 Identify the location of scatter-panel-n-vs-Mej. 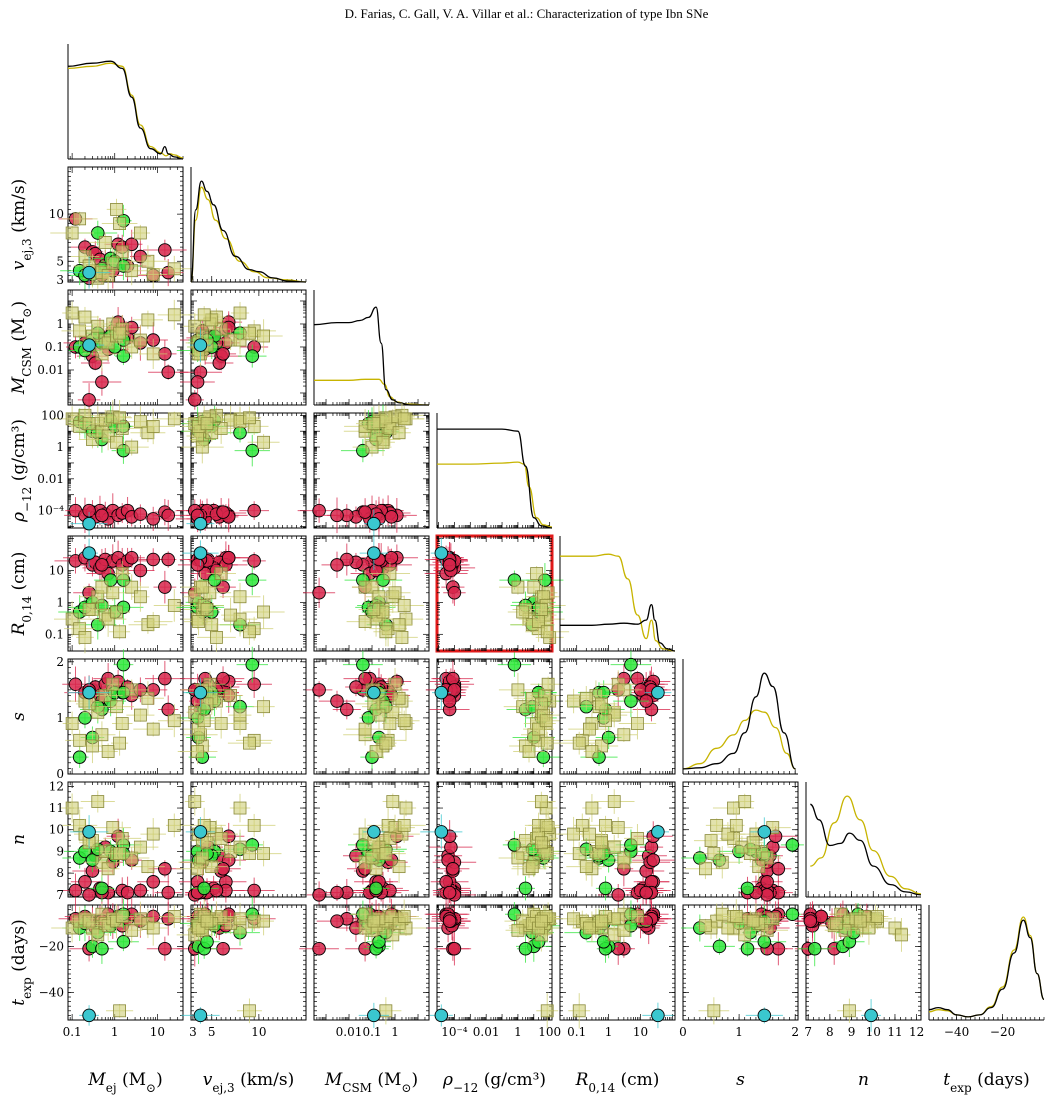
(121, 846).